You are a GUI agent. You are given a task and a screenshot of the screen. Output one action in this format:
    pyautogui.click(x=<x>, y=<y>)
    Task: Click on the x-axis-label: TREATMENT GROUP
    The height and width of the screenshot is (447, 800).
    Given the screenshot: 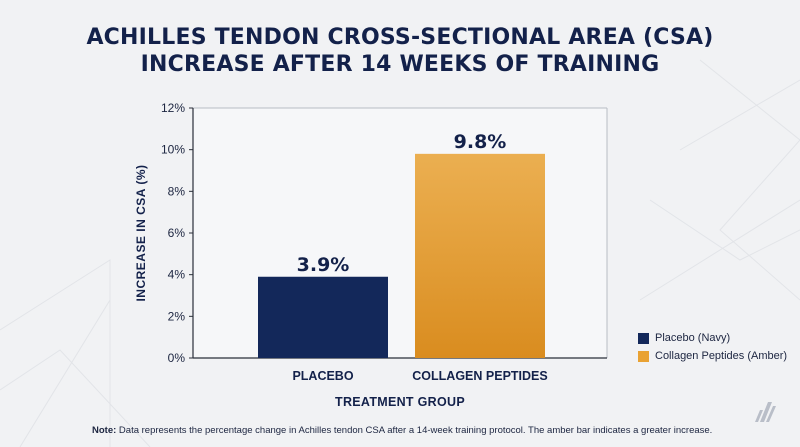 What is the action you would take?
    pyautogui.click(x=400, y=402)
    